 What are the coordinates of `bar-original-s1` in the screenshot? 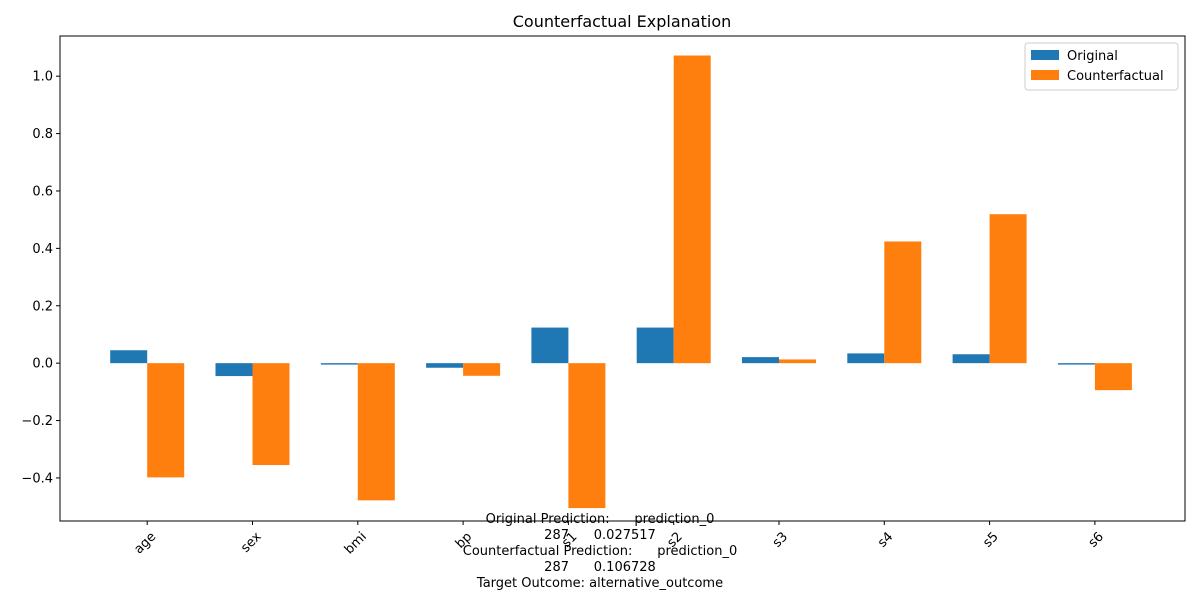 It's located at (550, 345).